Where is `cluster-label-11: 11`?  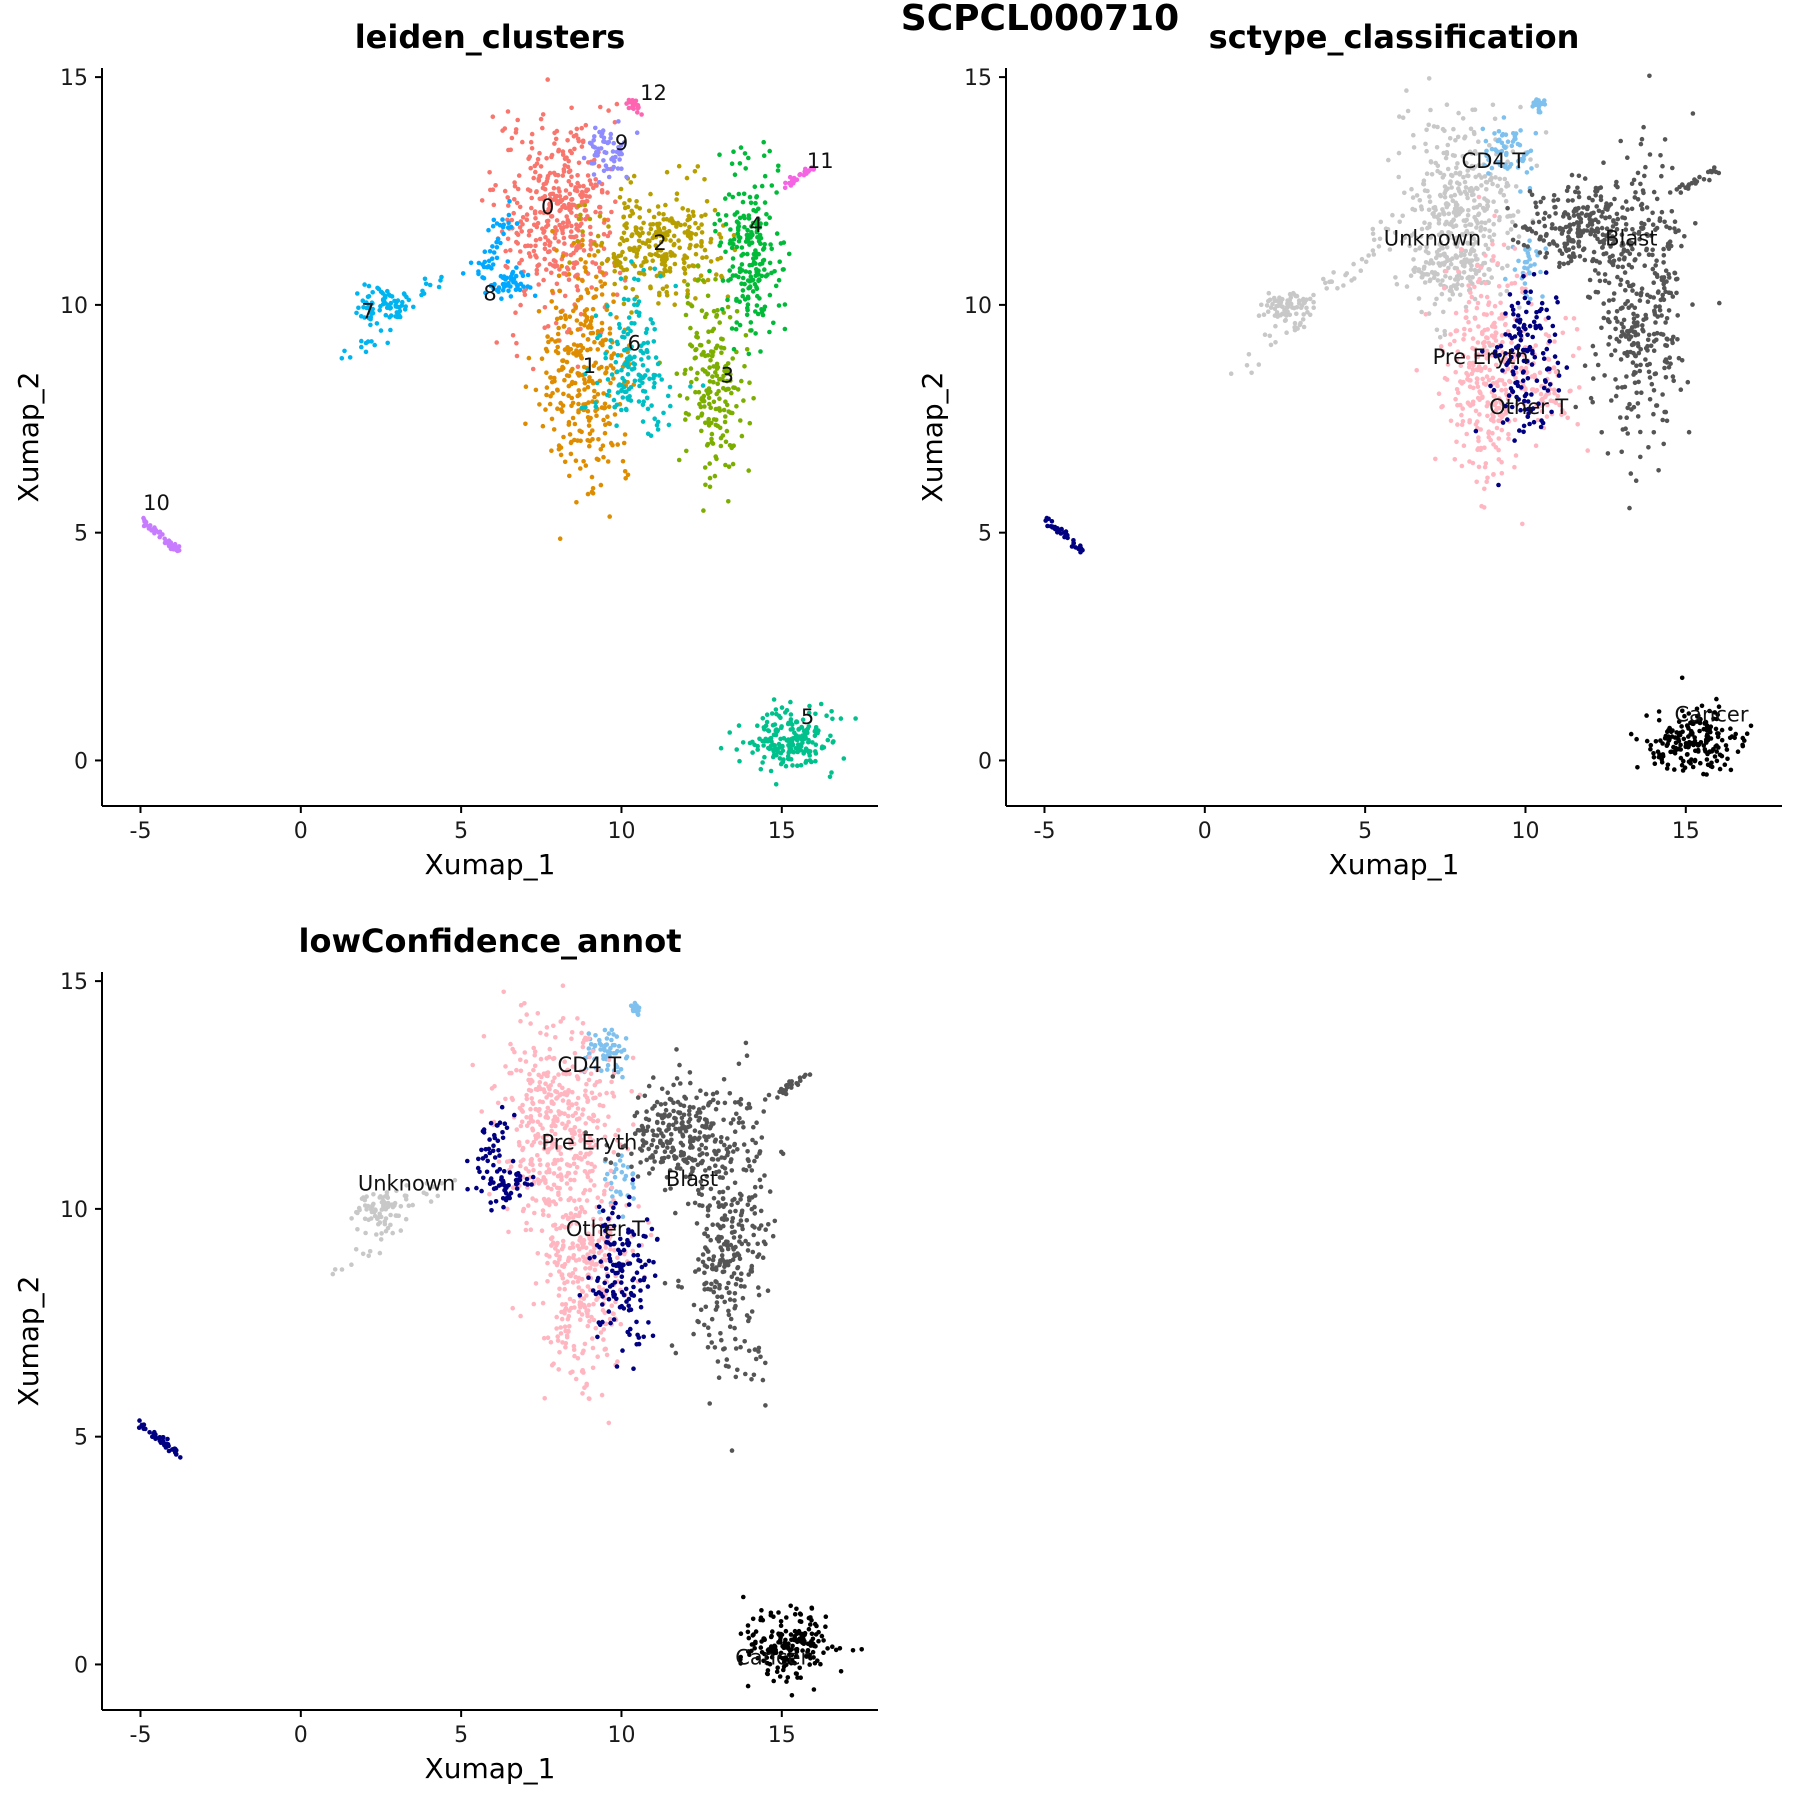
cluster-label-11: 11 is located at coordinates (820, 161).